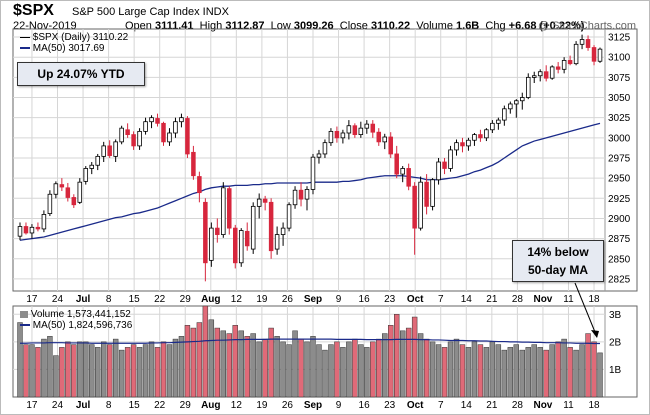 This screenshot has width=650, height=415. What do you see at coordinates (558, 252) in the screenshot?
I see `ma-callout-line1: 14% below` at bounding box center [558, 252].